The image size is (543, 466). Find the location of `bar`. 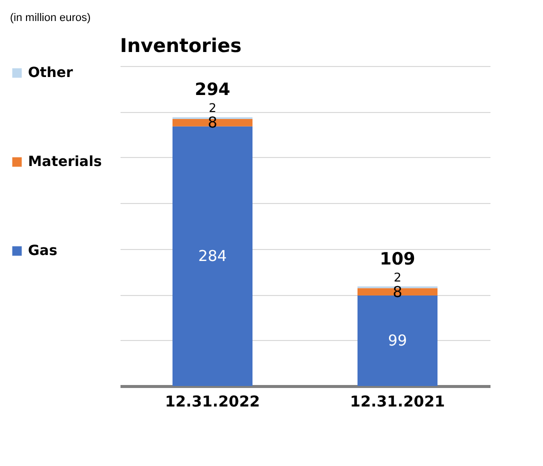

bar is located at coordinates (212, 256).